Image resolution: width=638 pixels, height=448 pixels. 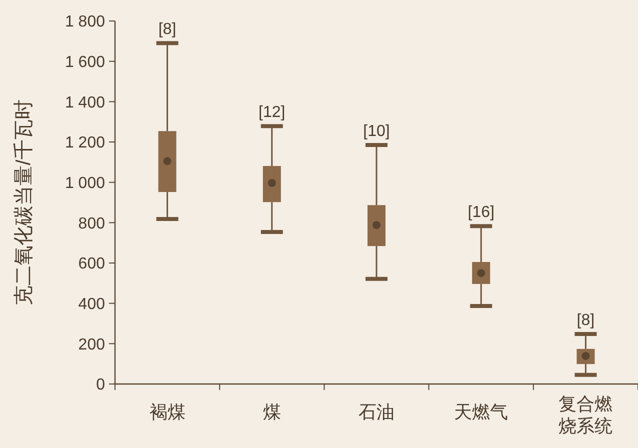 What do you see at coordinates (481, 412) in the screenshot?
I see `x-tick-label: 天燃气` at bounding box center [481, 412].